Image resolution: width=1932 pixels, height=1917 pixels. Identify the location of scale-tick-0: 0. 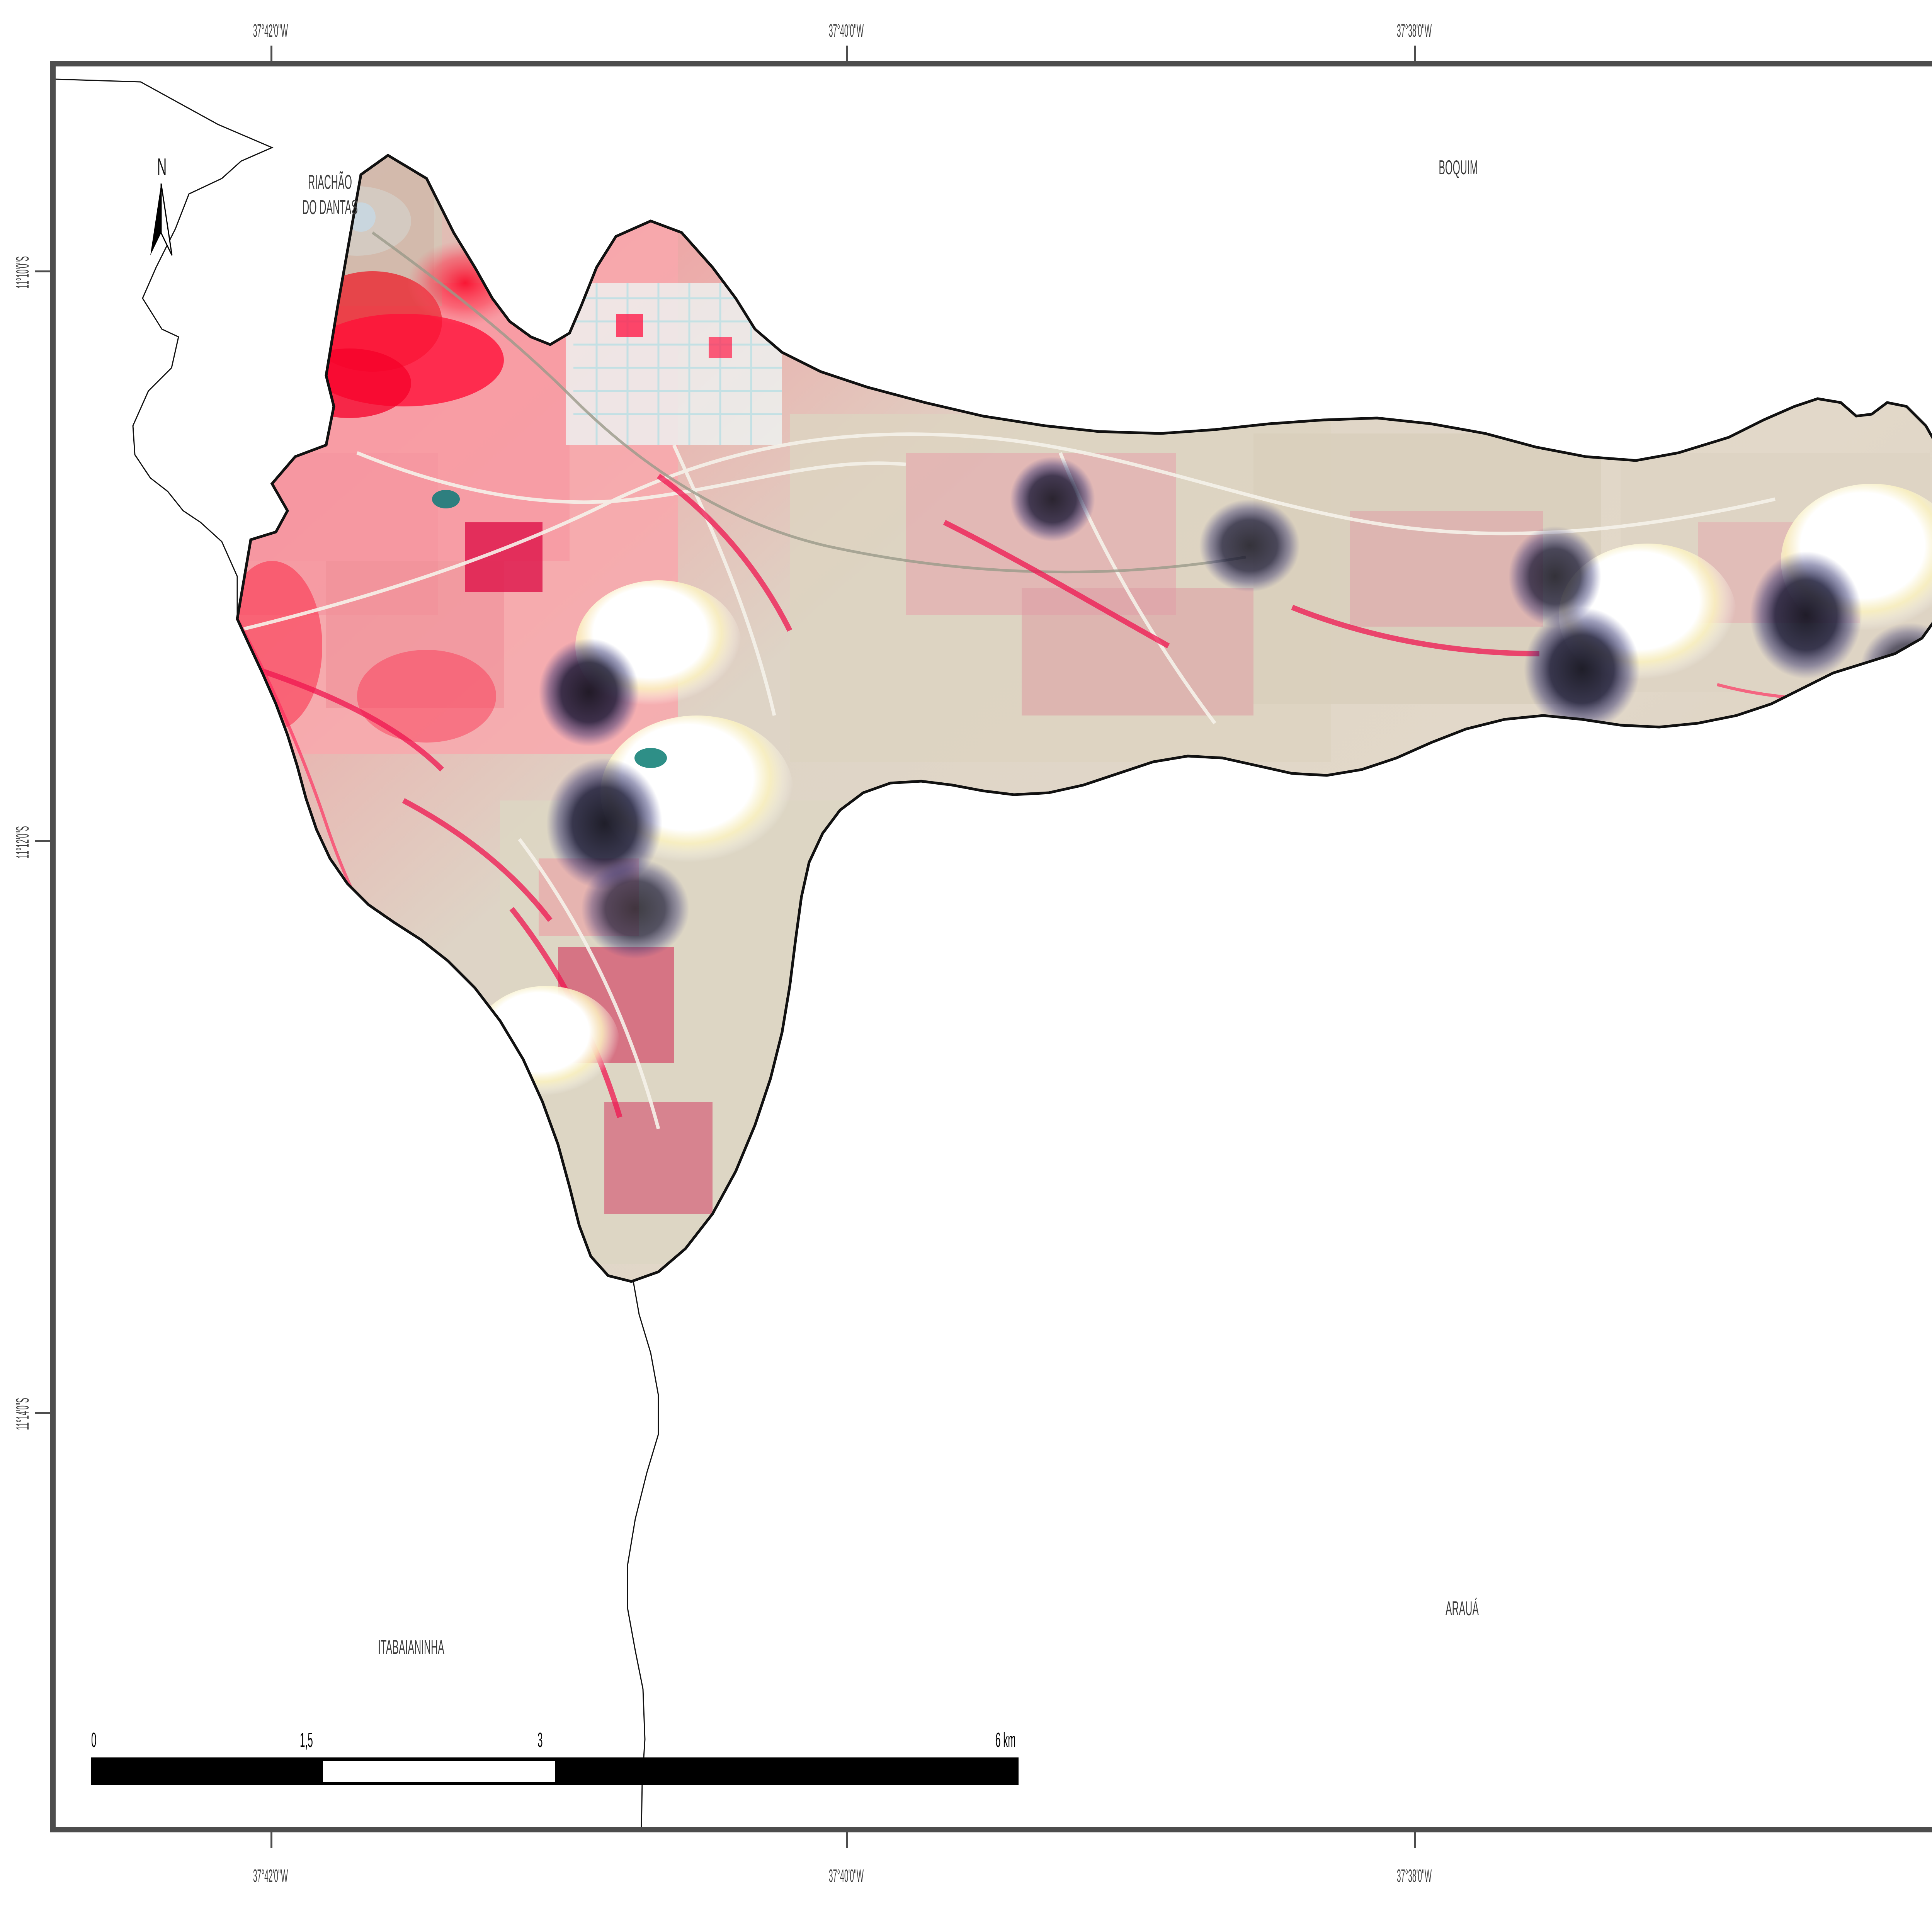
(94, 1740).